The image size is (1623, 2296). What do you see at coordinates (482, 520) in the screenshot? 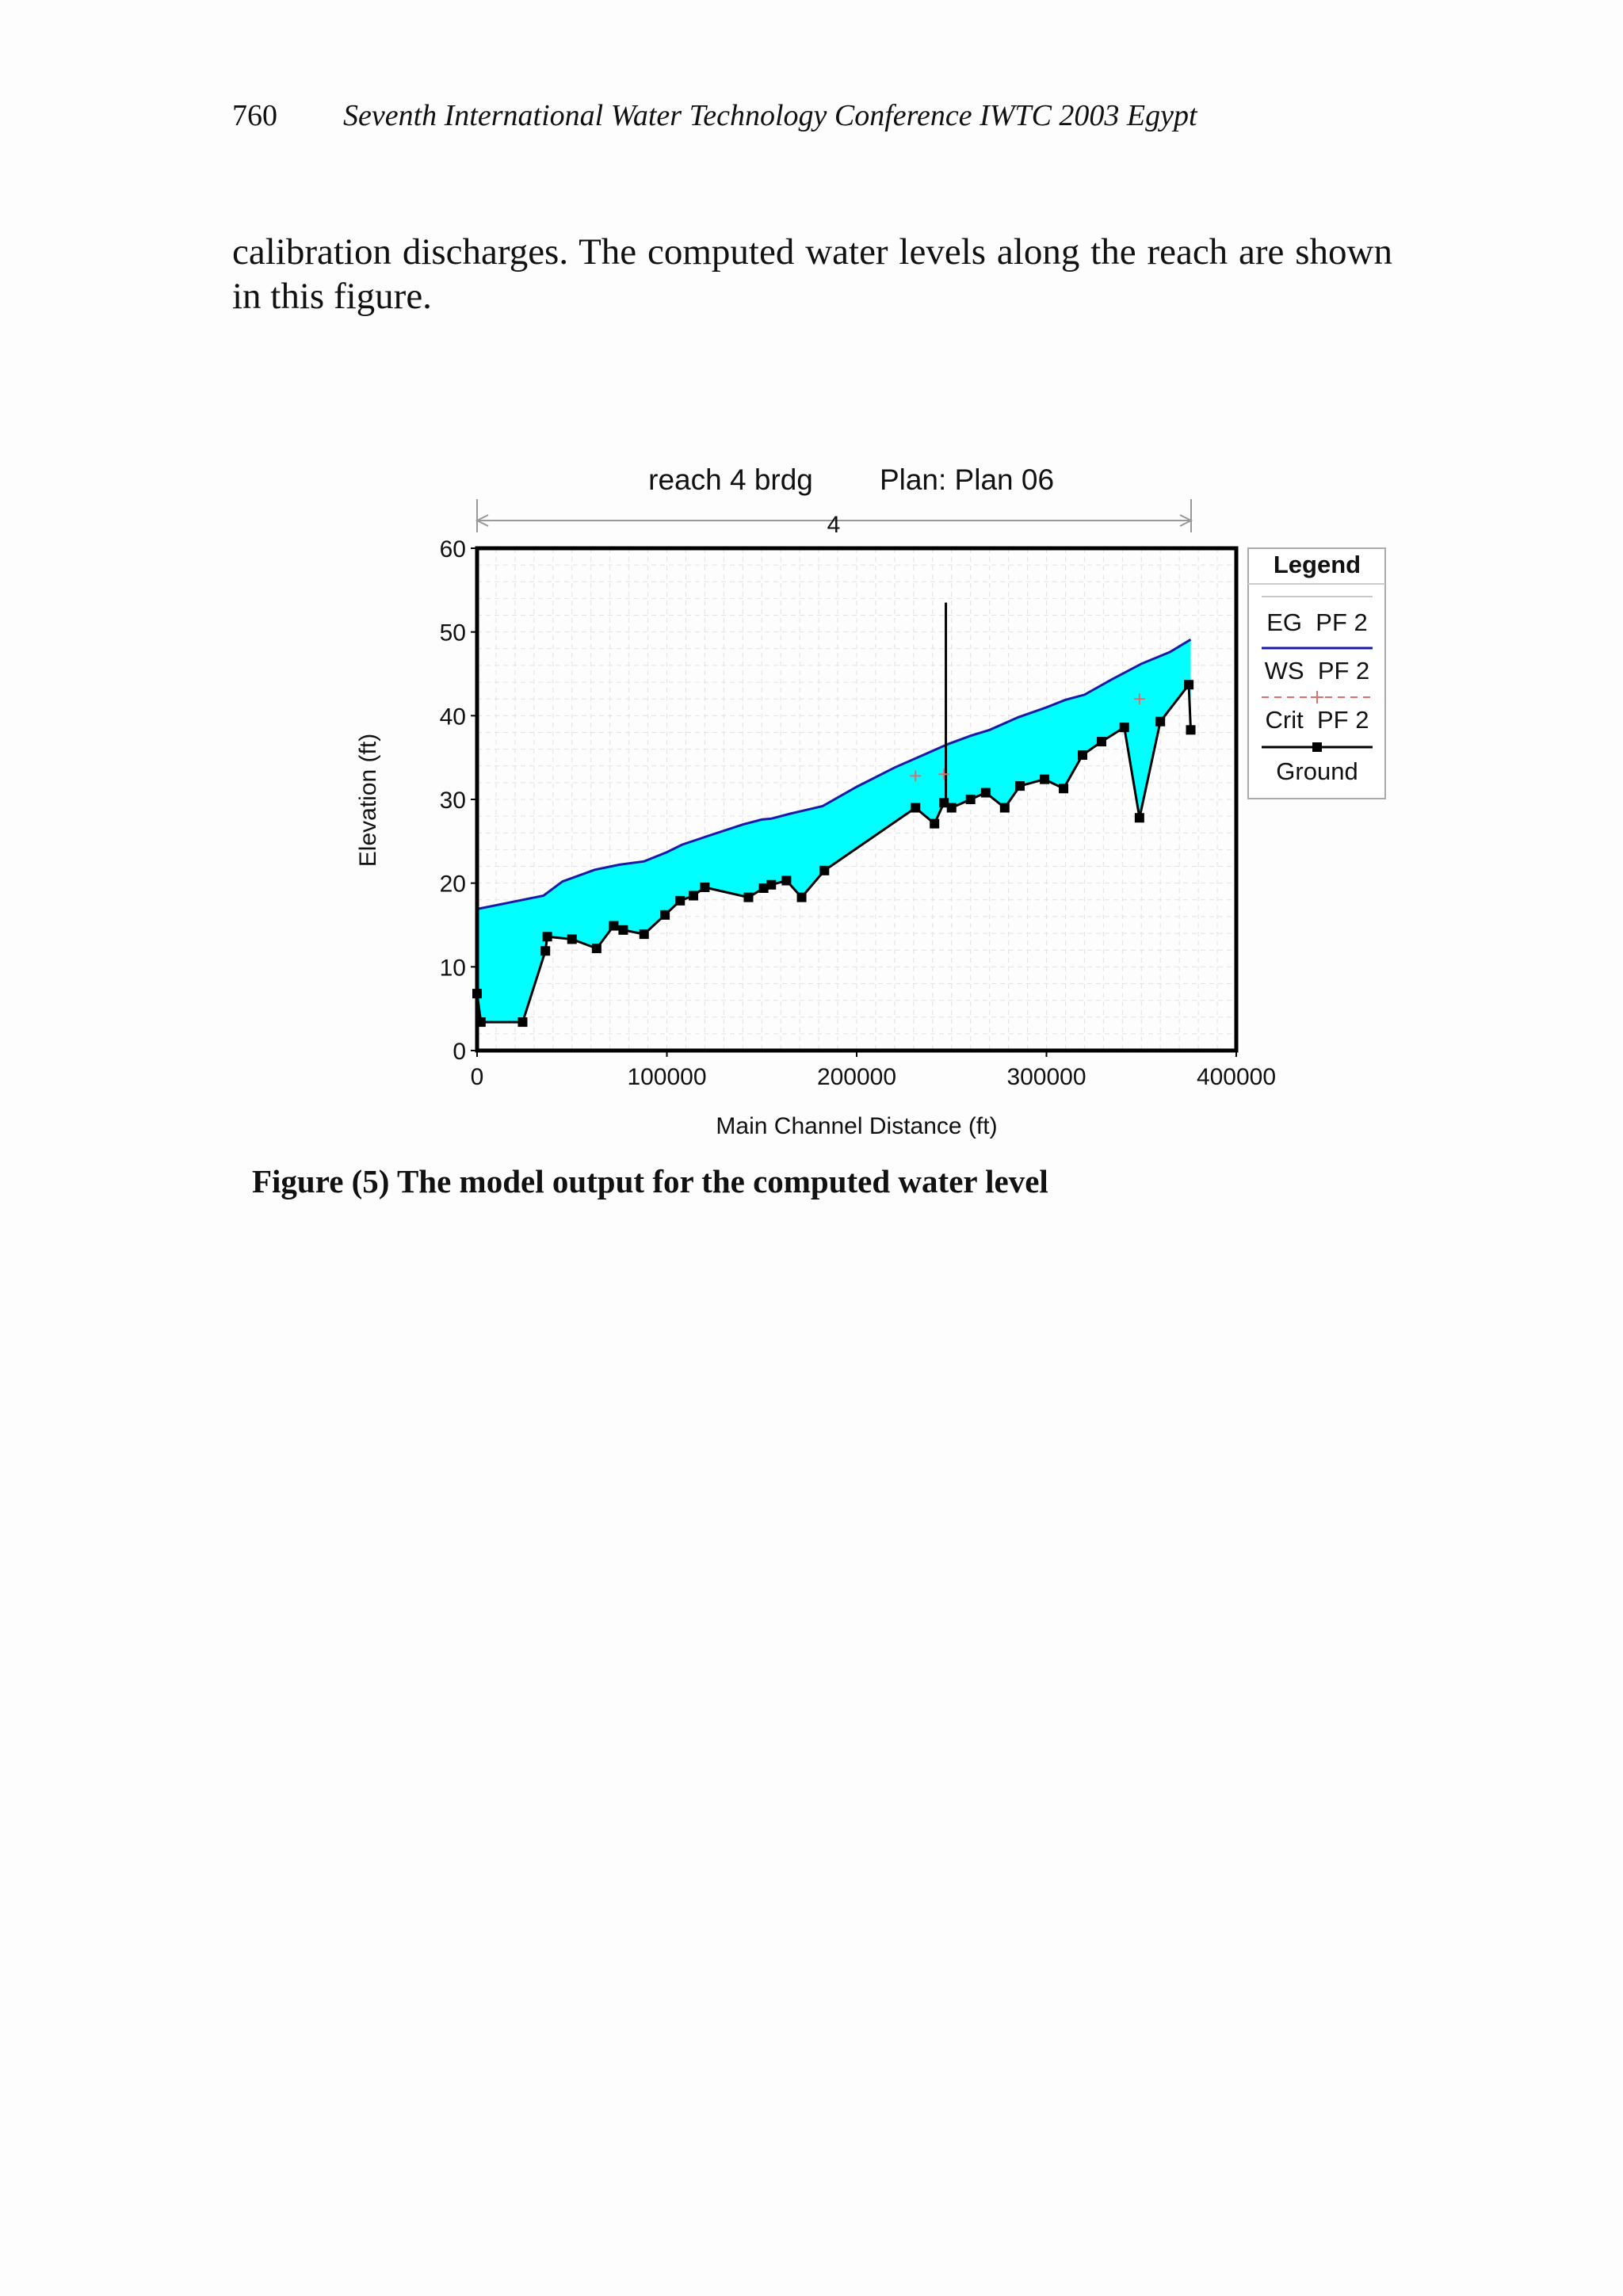
I see `reach-extent-left-arrow` at bounding box center [482, 520].